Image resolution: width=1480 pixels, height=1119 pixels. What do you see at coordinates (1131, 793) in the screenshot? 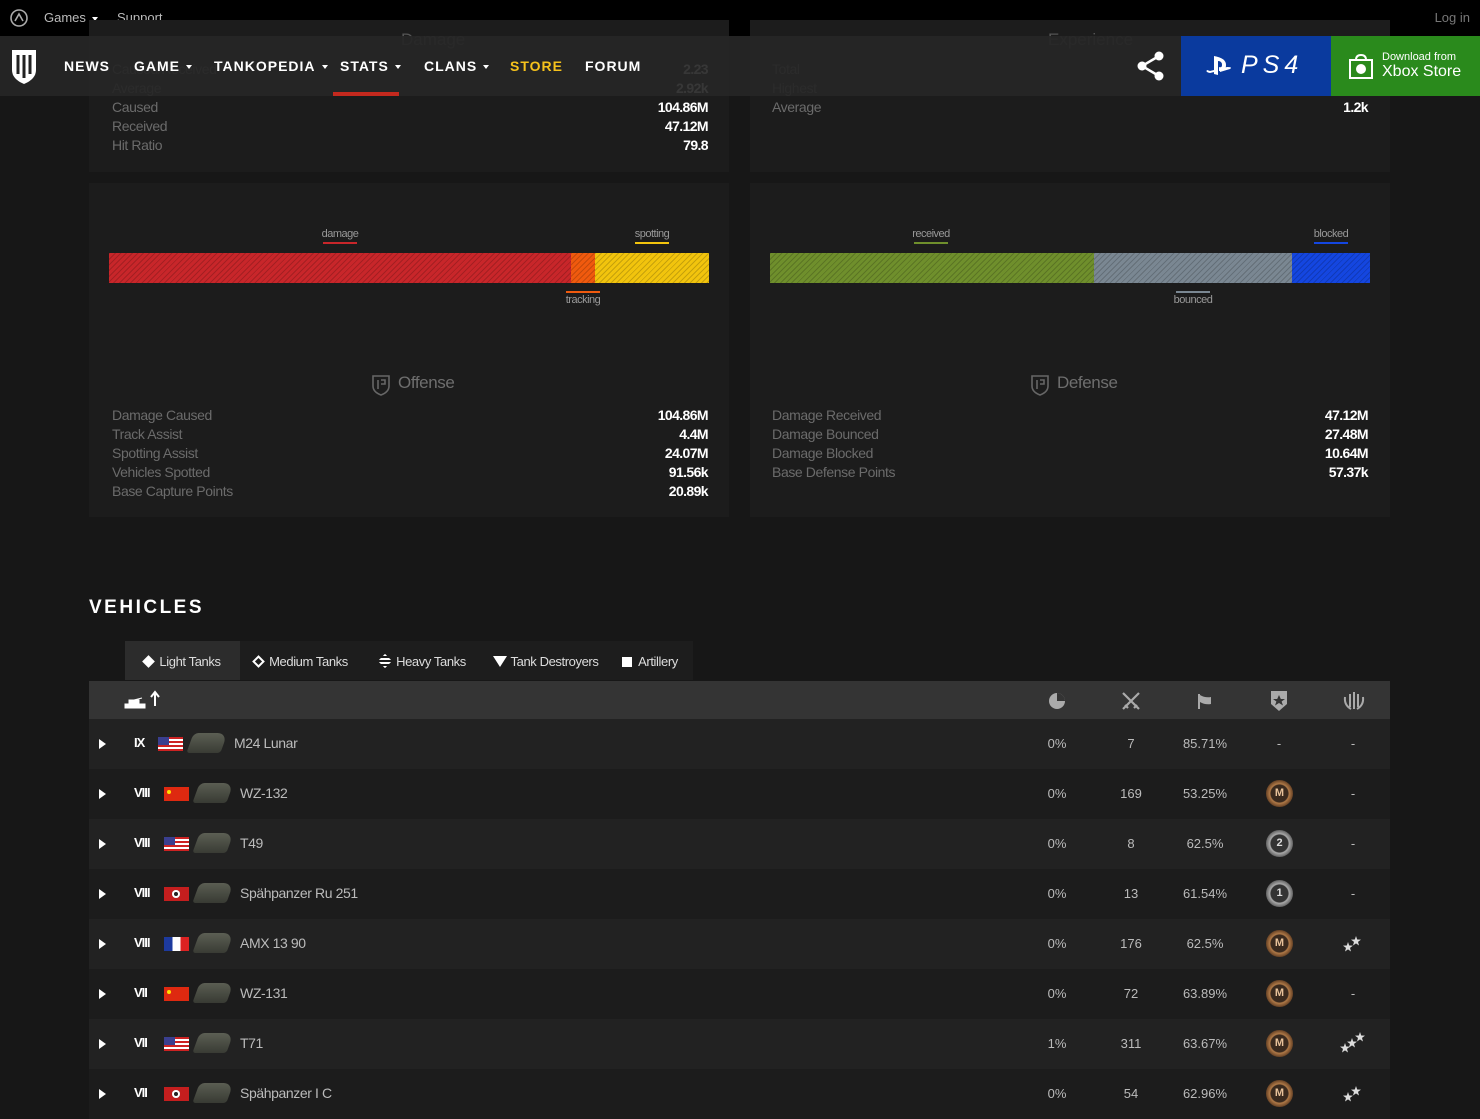
I see `cell: 169` at bounding box center [1131, 793].